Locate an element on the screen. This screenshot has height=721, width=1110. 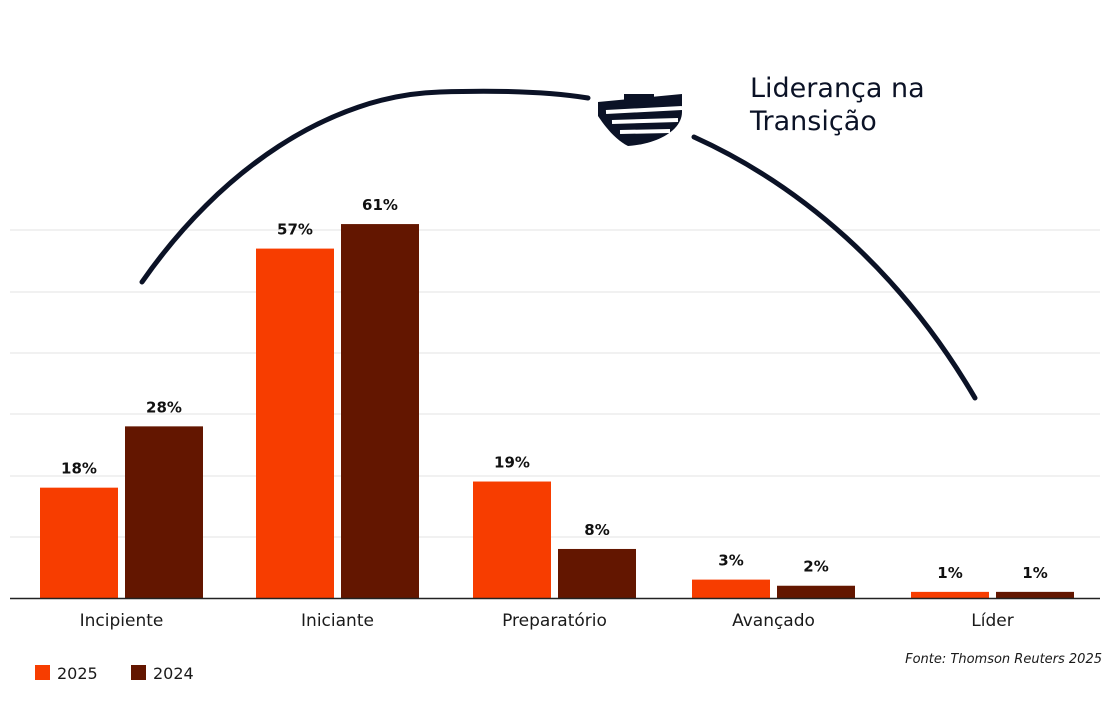
value-label-2025-incipiente: 18% is located at coordinates (79, 469).